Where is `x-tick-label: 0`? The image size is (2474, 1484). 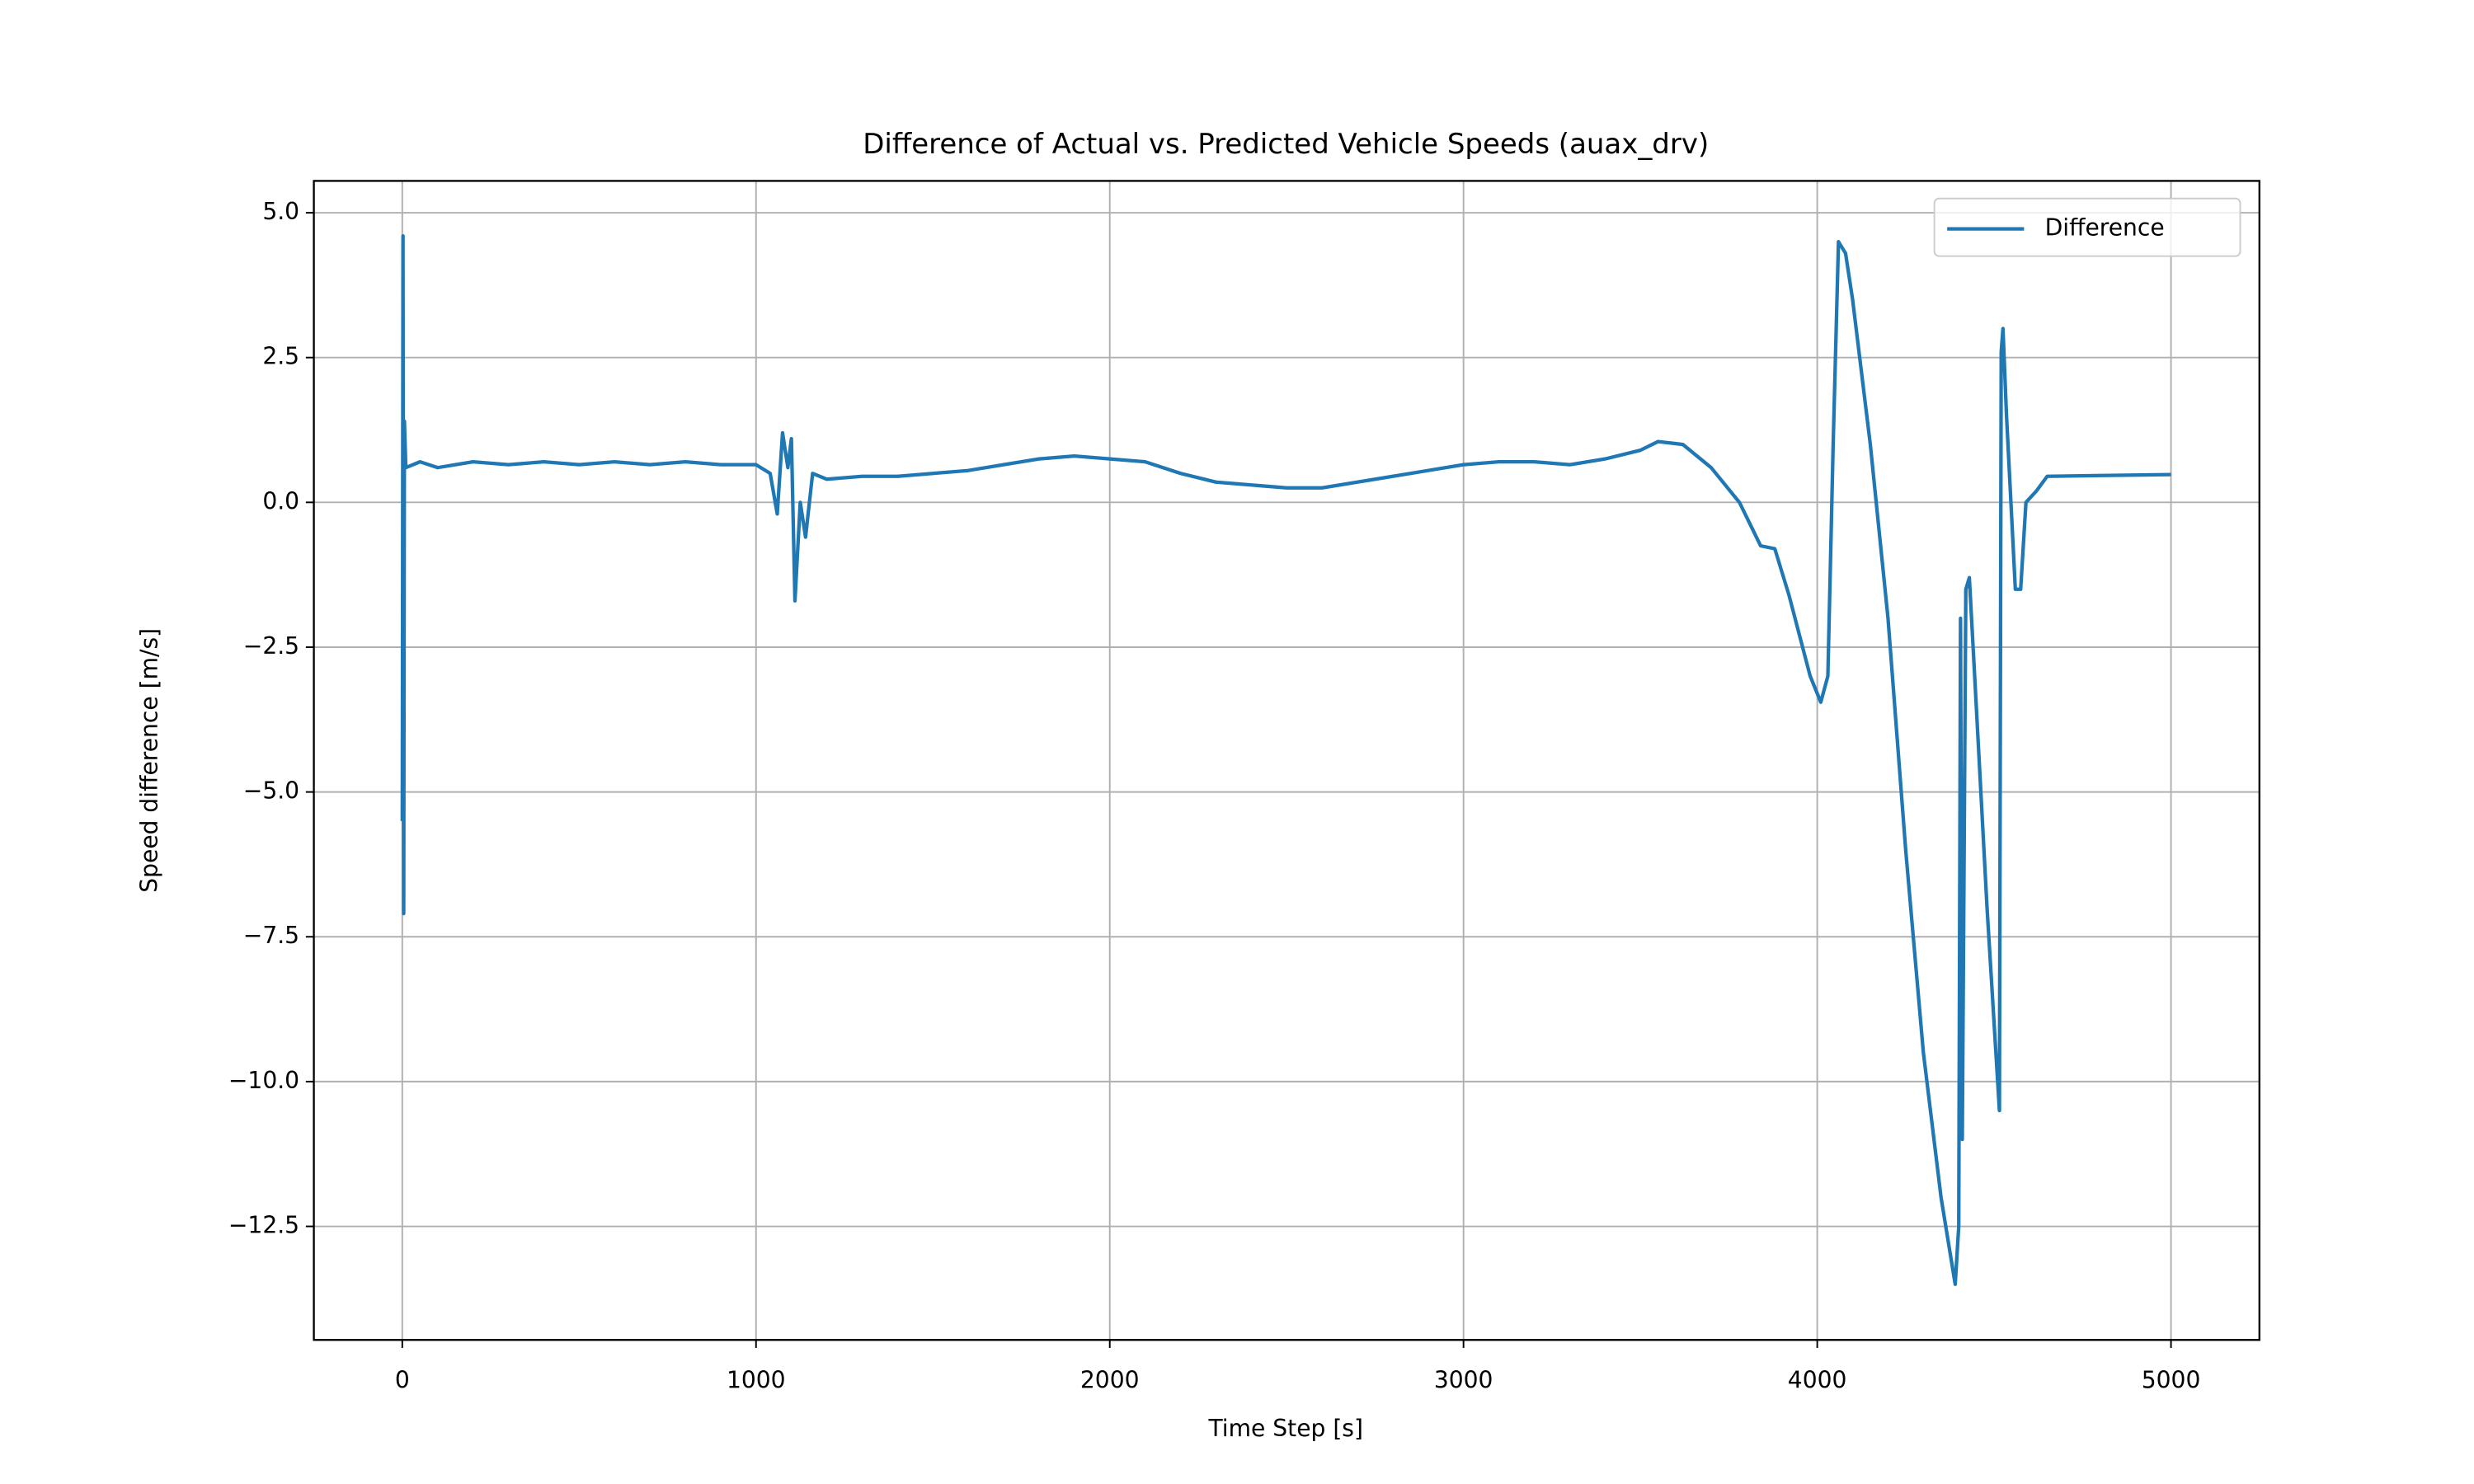 x-tick-label: 0 is located at coordinates (402, 1380).